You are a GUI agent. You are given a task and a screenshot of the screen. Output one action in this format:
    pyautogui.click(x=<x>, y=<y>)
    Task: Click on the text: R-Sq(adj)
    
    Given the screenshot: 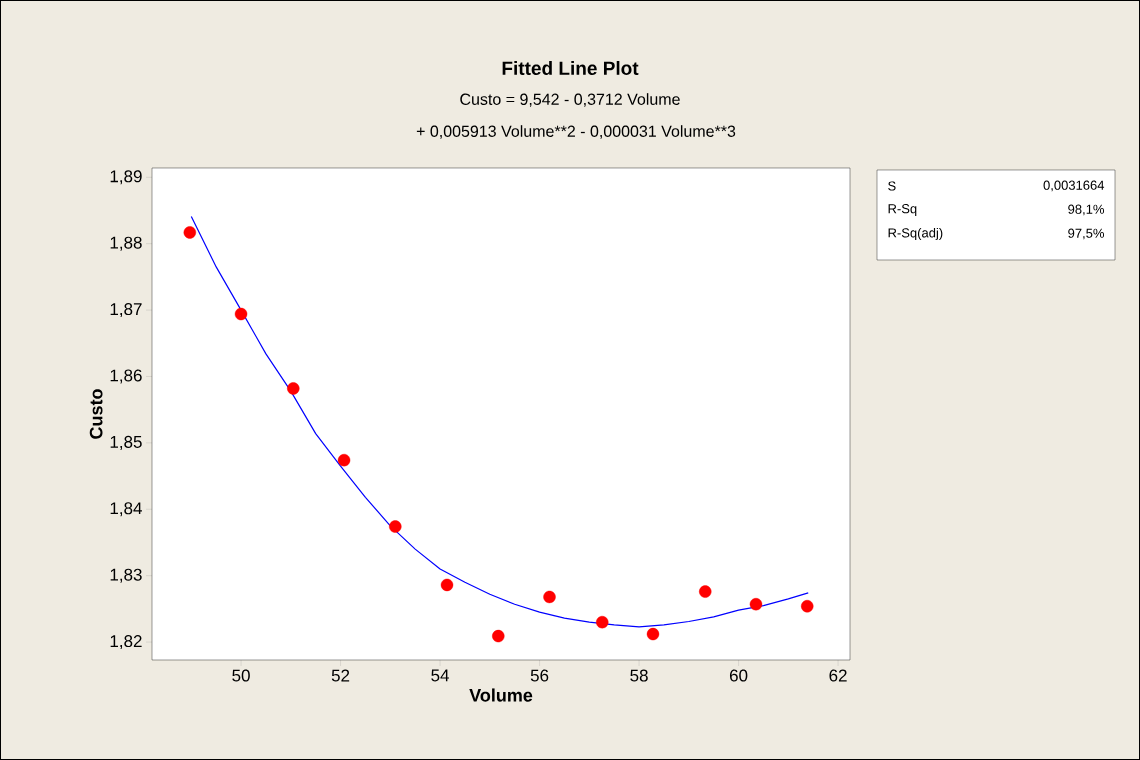 What is the action you would take?
    pyautogui.click(x=915, y=234)
    